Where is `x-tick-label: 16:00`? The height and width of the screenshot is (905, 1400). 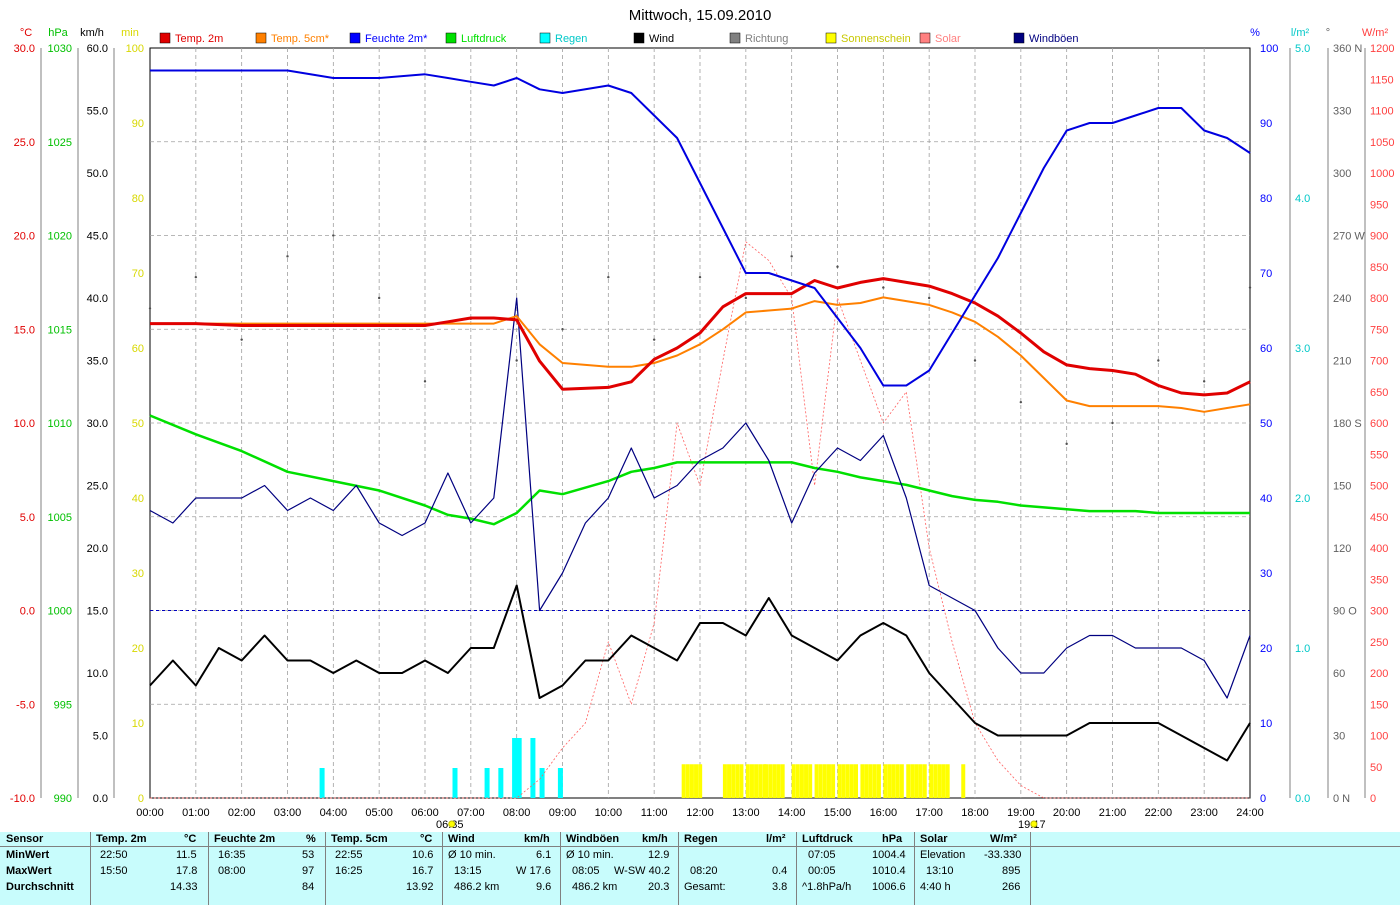 x-tick-label: 16:00 is located at coordinates (884, 813).